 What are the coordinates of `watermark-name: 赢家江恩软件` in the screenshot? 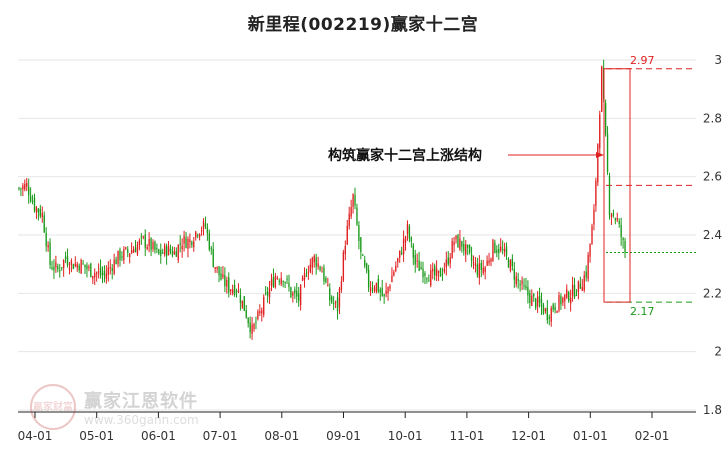 It's located at (141, 401).